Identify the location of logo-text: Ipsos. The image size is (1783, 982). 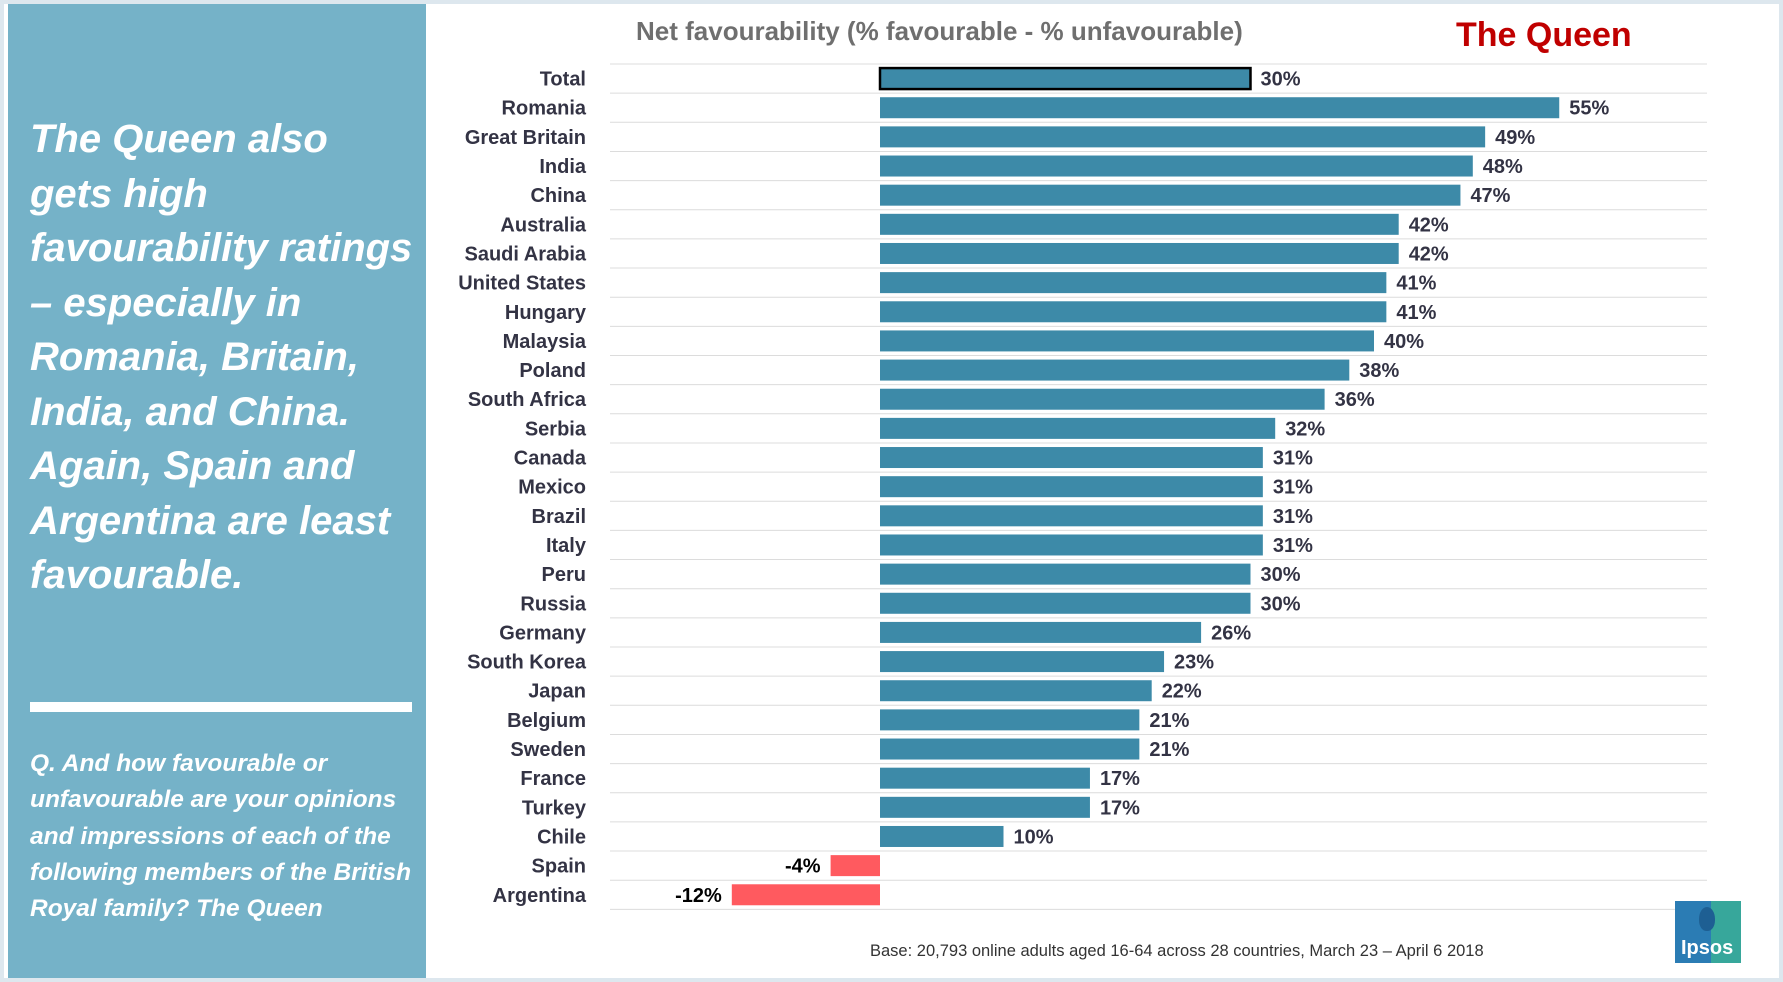
(1707, 948).